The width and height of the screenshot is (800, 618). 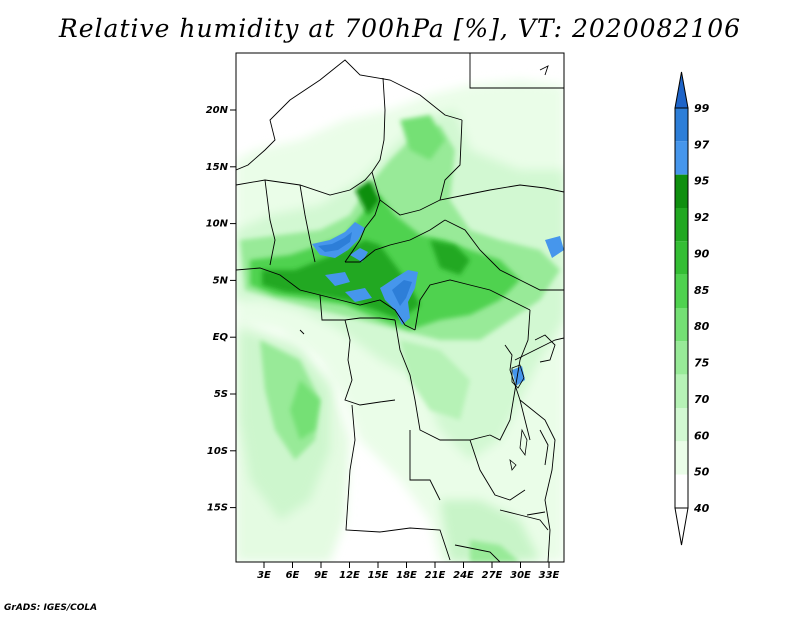 What do you see at coordinates (406, 575) in the screenshot?
I see `lon-tick-label: 18E` at bounding box center [406, 575].